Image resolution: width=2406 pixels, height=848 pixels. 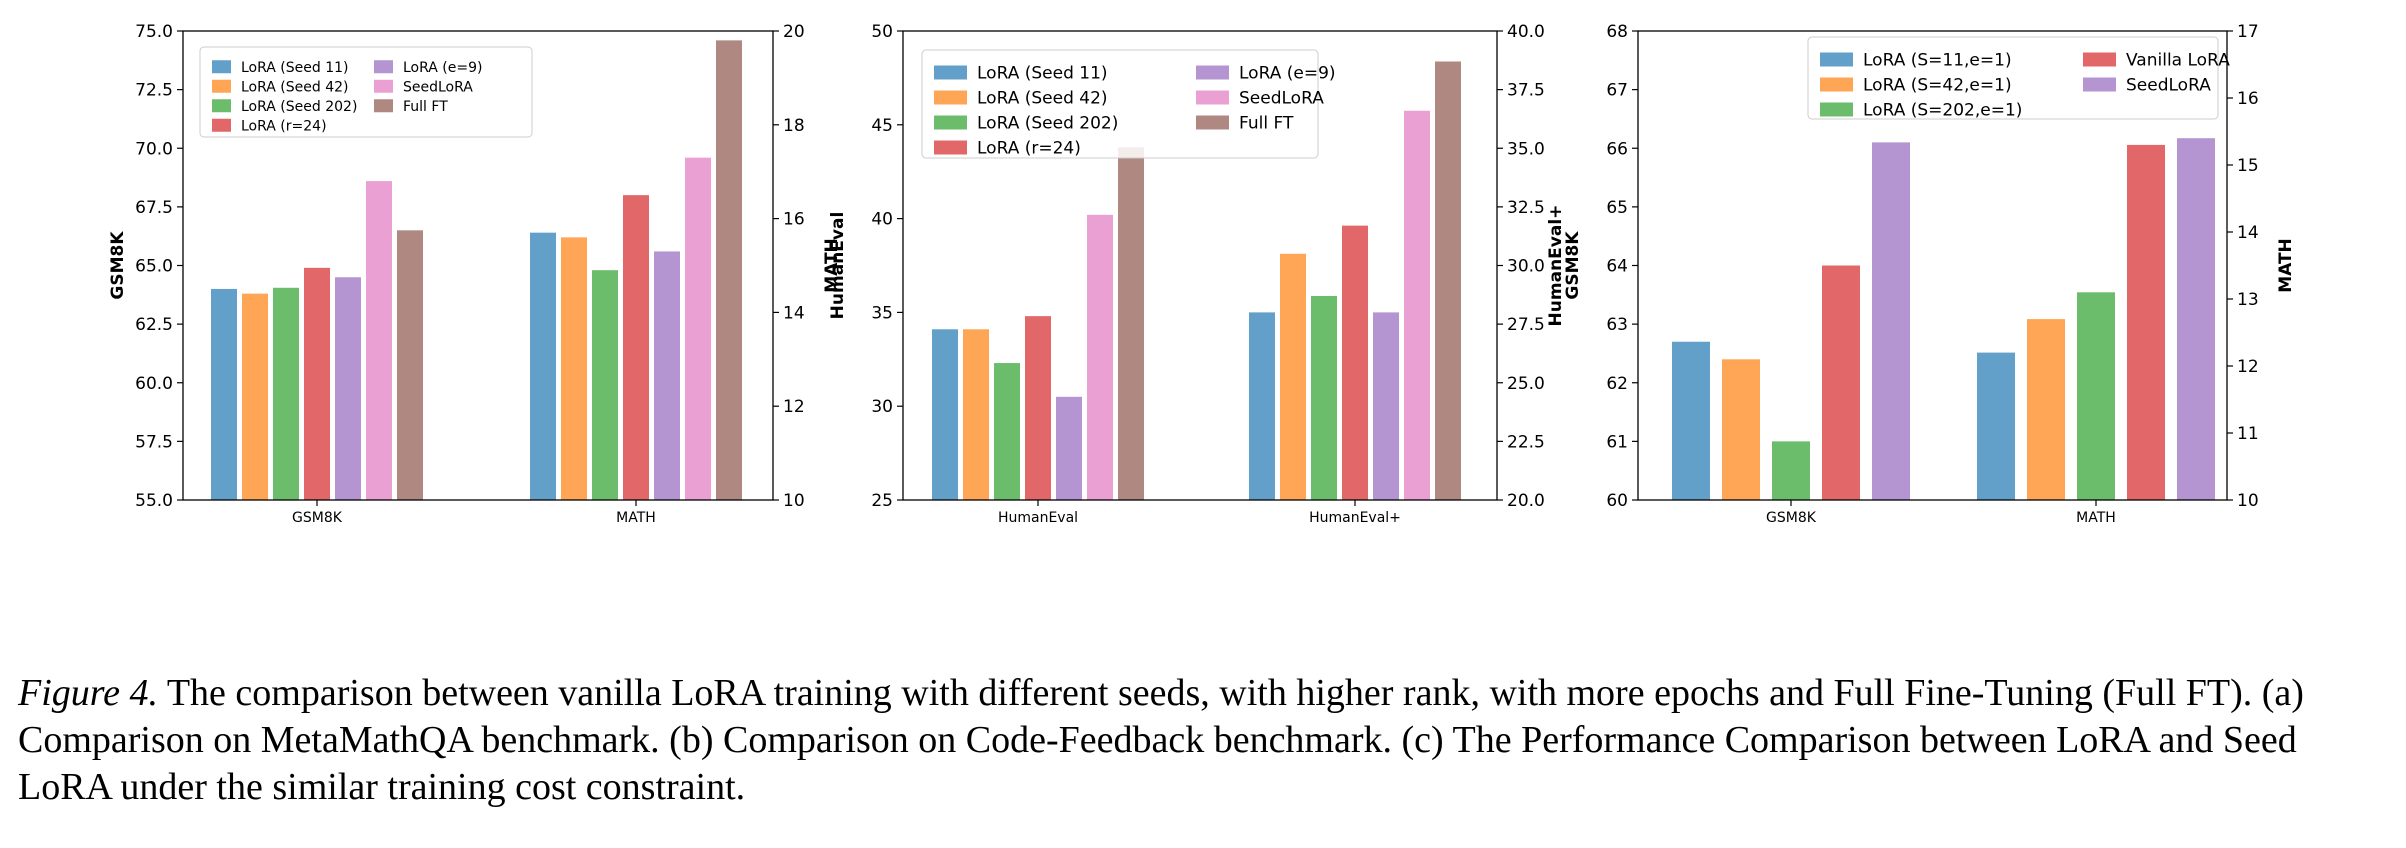 I want to click on legend-entry-label: LoRA (r=24), so click(x=284, y=126).